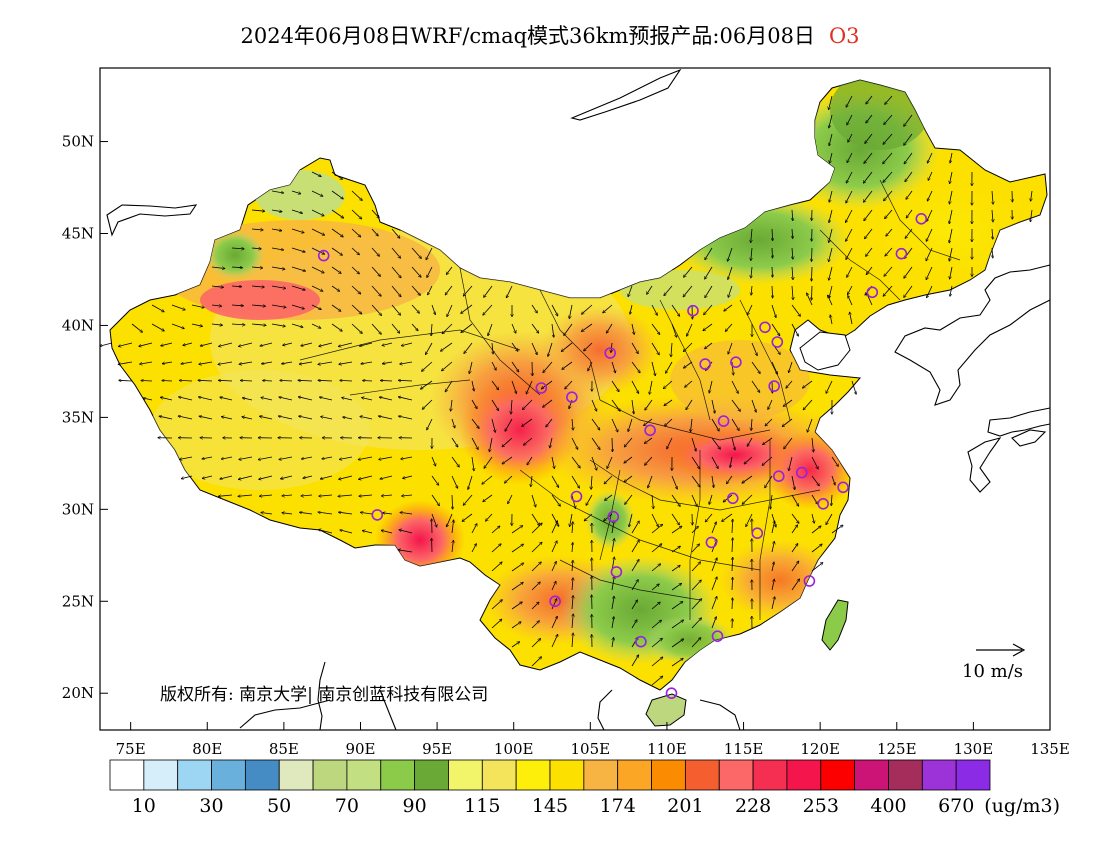  I want to click on colorbar-label: 90, so click(415, 806).